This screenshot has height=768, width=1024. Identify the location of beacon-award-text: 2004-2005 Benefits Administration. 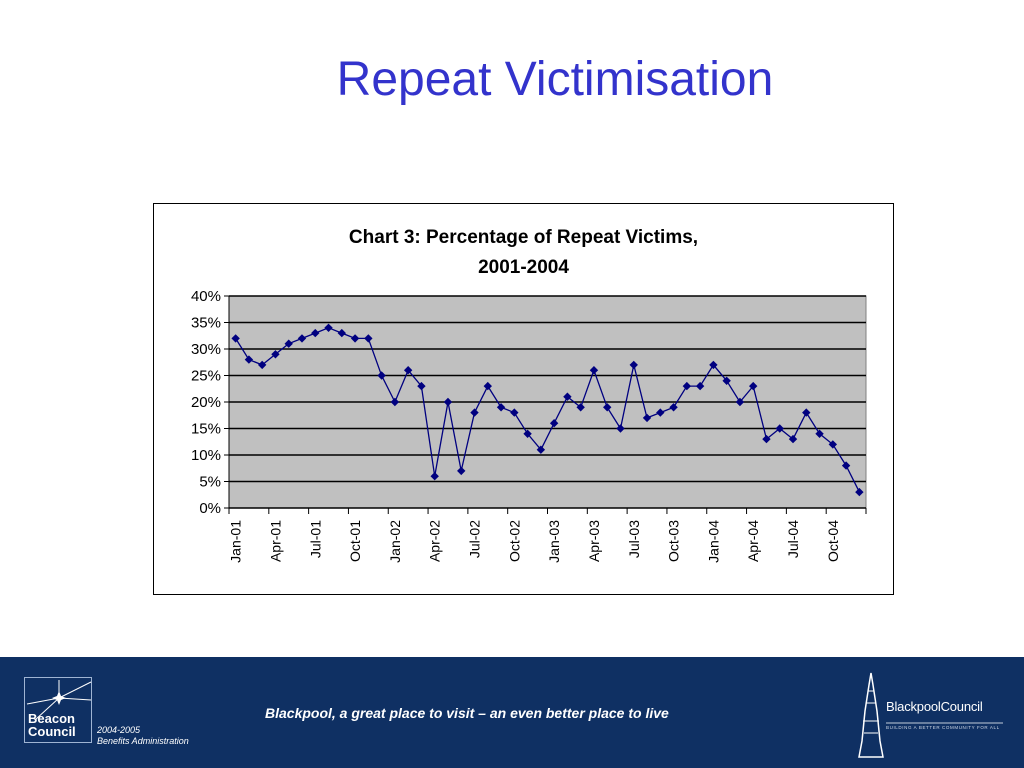
(143, 736).